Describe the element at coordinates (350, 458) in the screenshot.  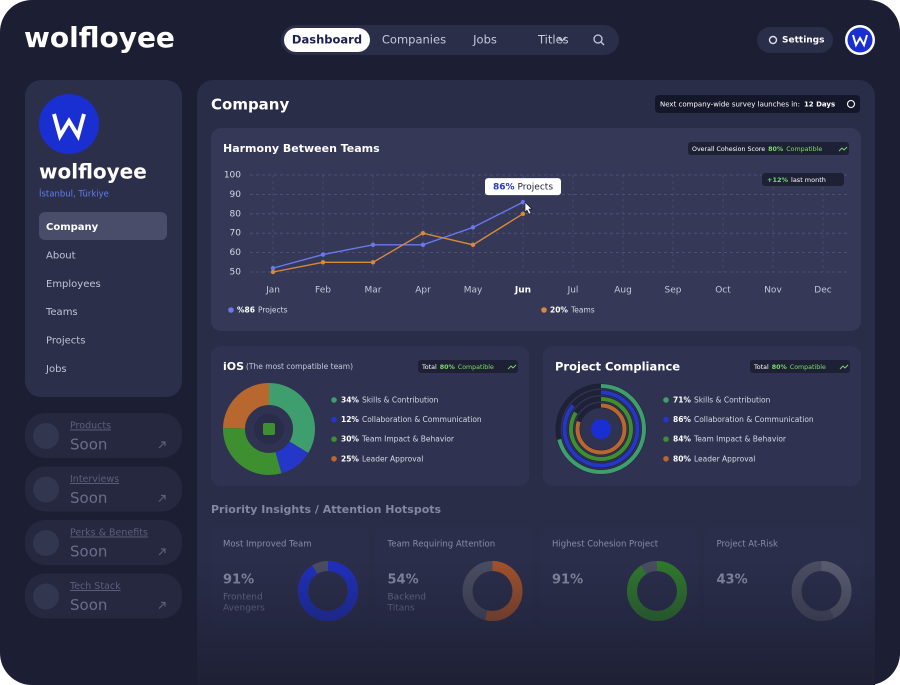
I see `legend-value: 25%` at that location.